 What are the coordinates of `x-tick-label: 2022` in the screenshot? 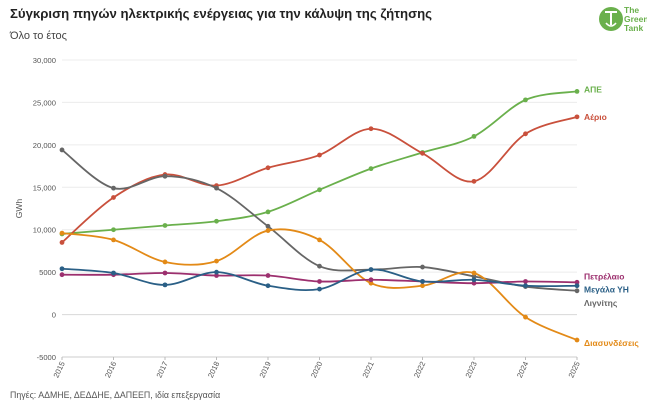 It's located at (419, 369).